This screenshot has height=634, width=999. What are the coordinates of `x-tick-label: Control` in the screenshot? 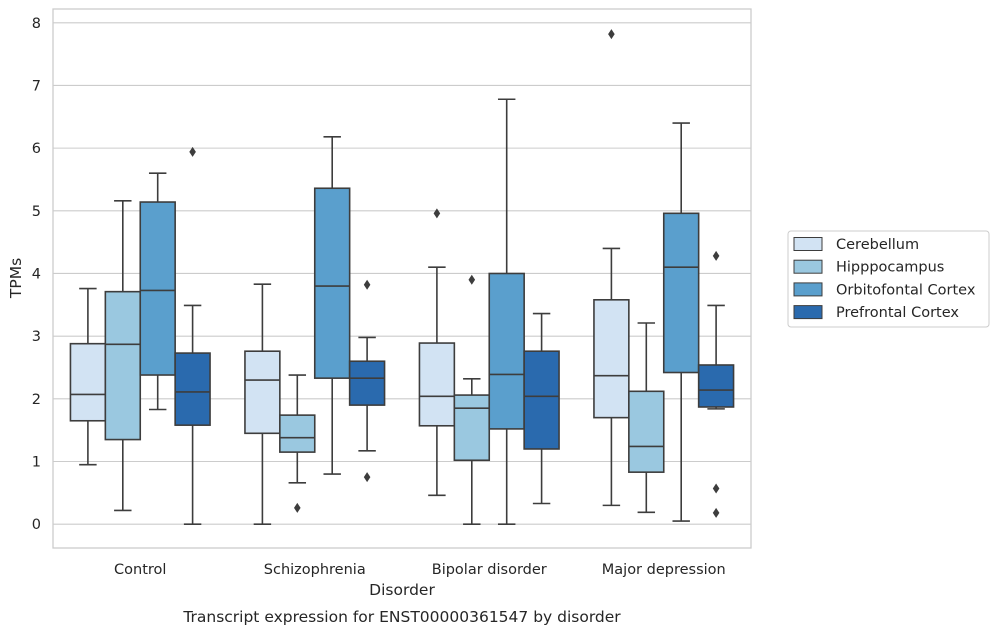 It's located at (140, 570).